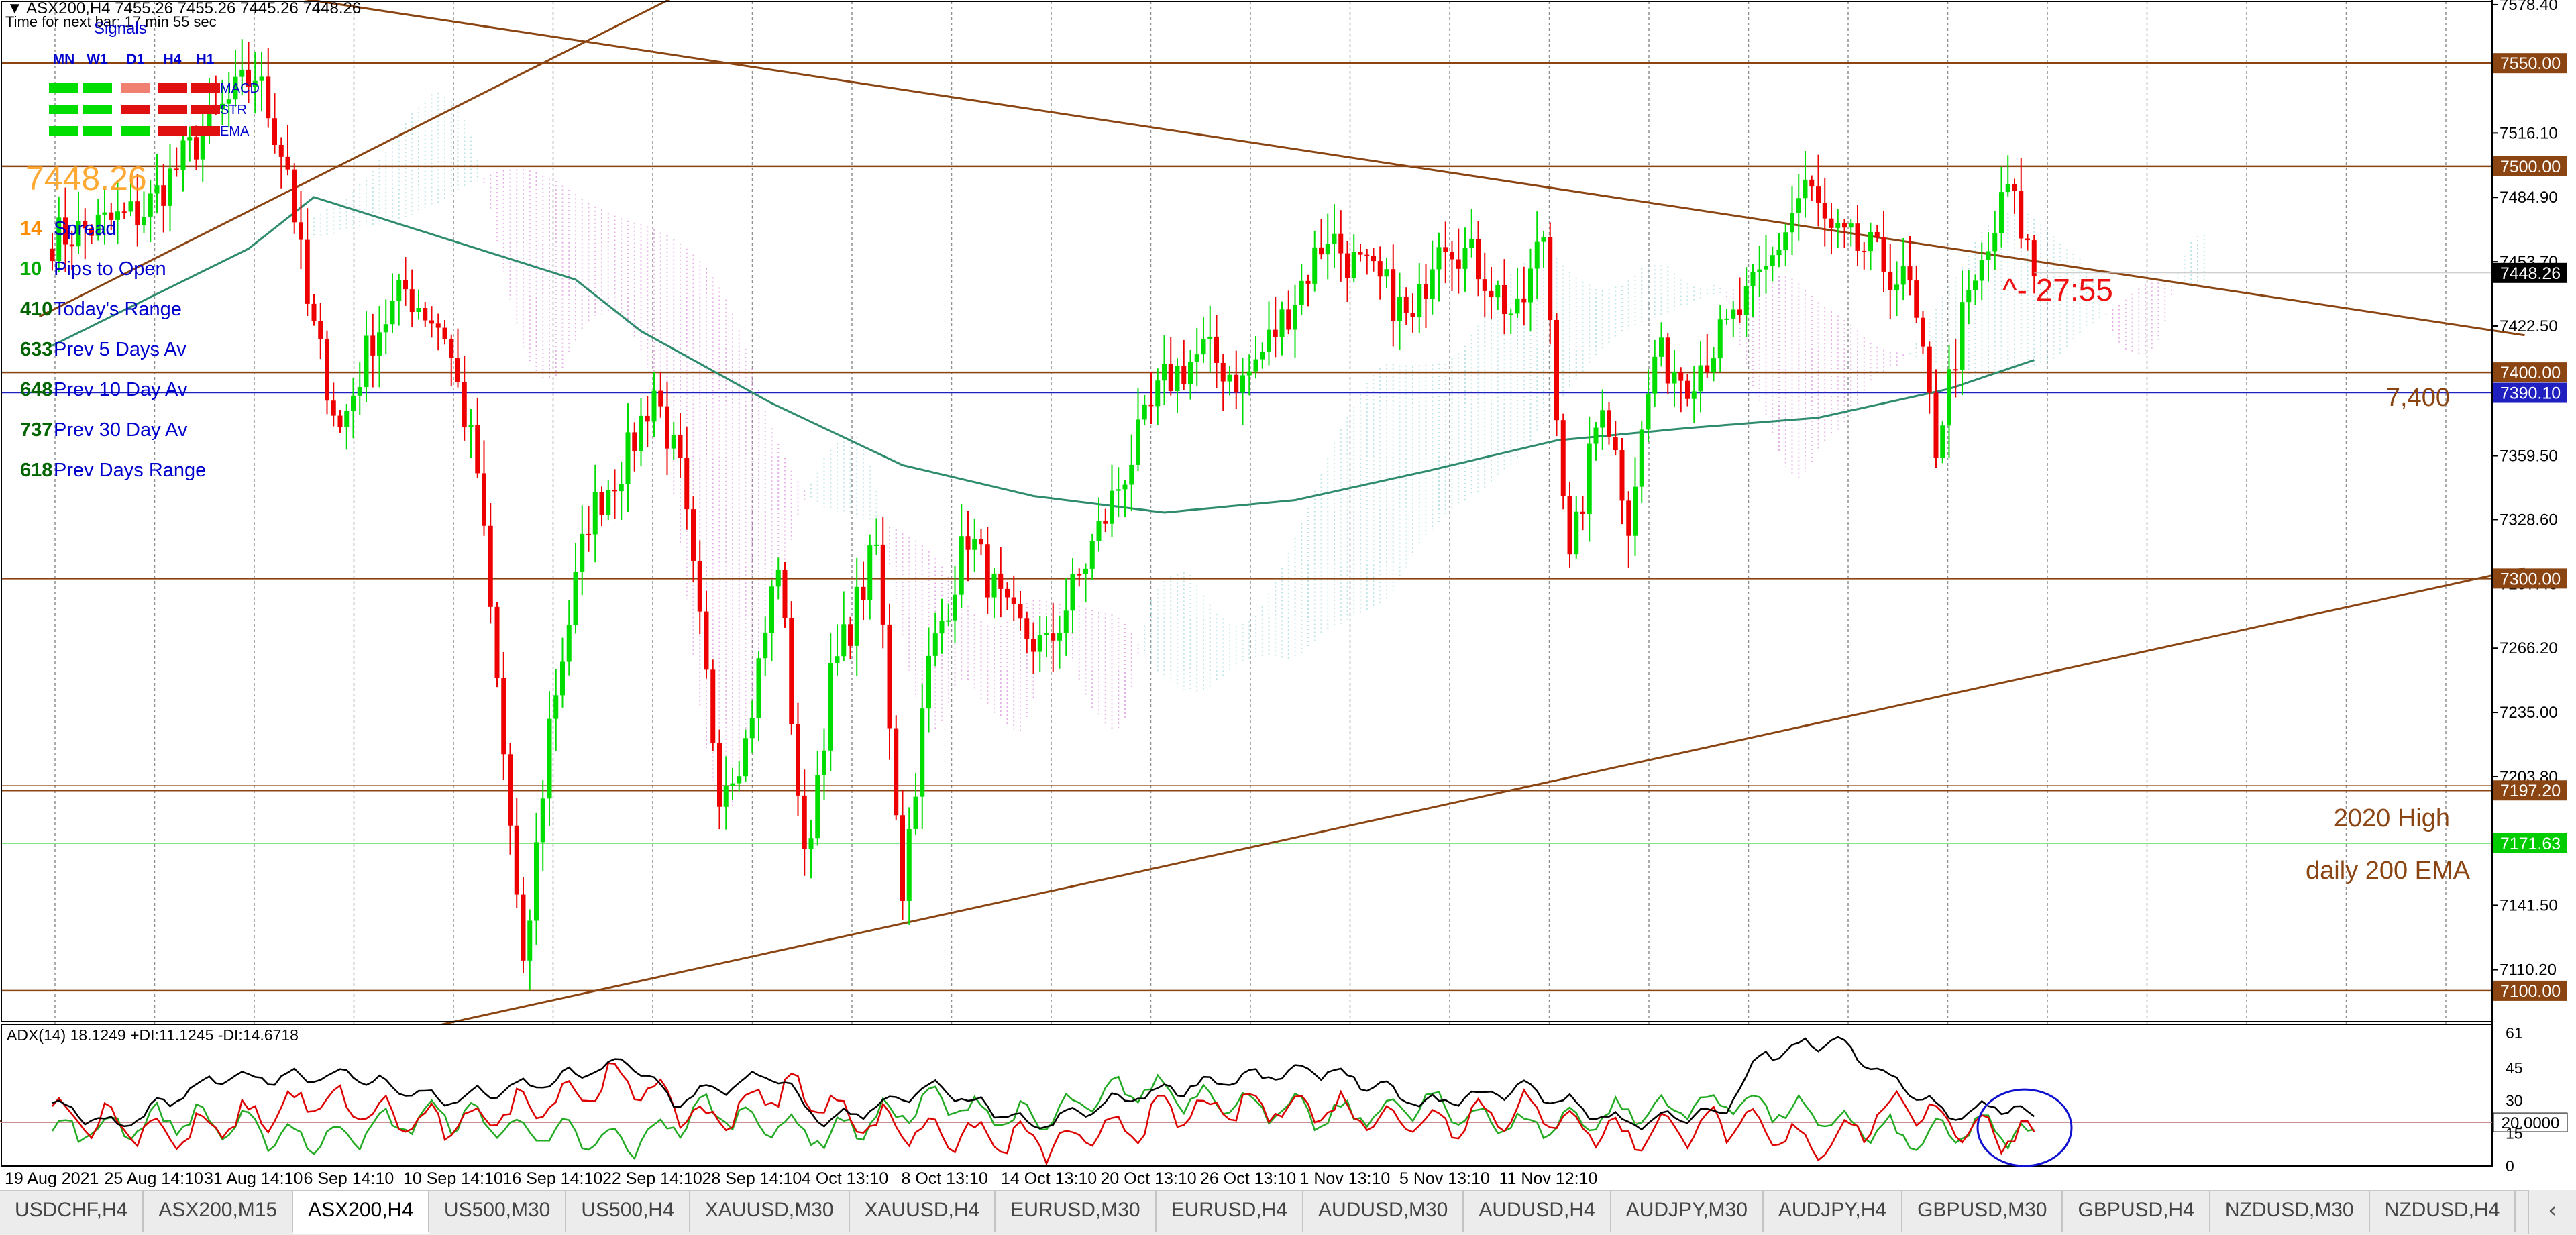  What do you see at coordinates (1982, 1211) in the screenshot?
I see `tab-gbpusd-m30: GBPUSD,M30` at bounding box center [1982, 1211].